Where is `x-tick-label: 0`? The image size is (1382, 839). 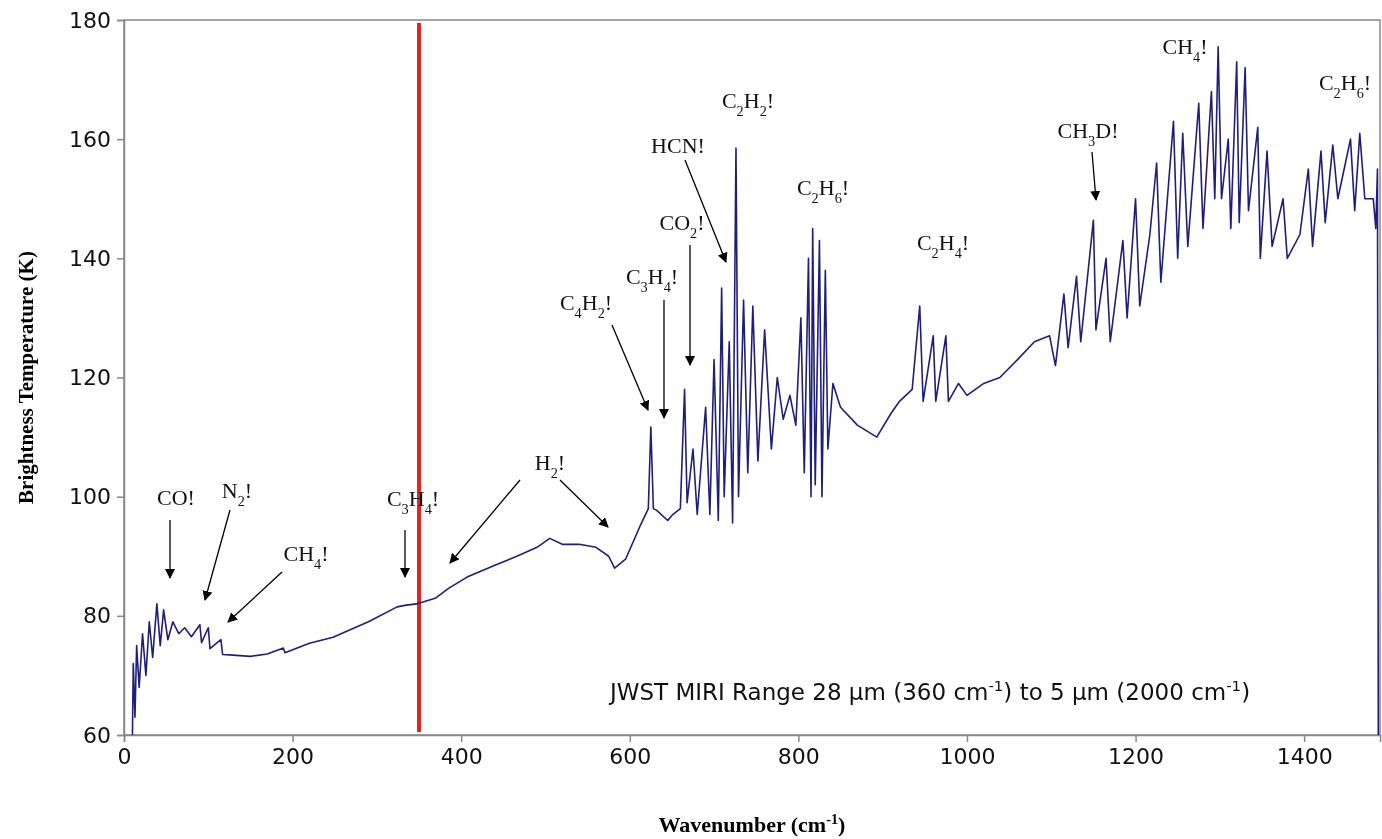 x-tick-label: 0 is located at coordinates (124, 756).